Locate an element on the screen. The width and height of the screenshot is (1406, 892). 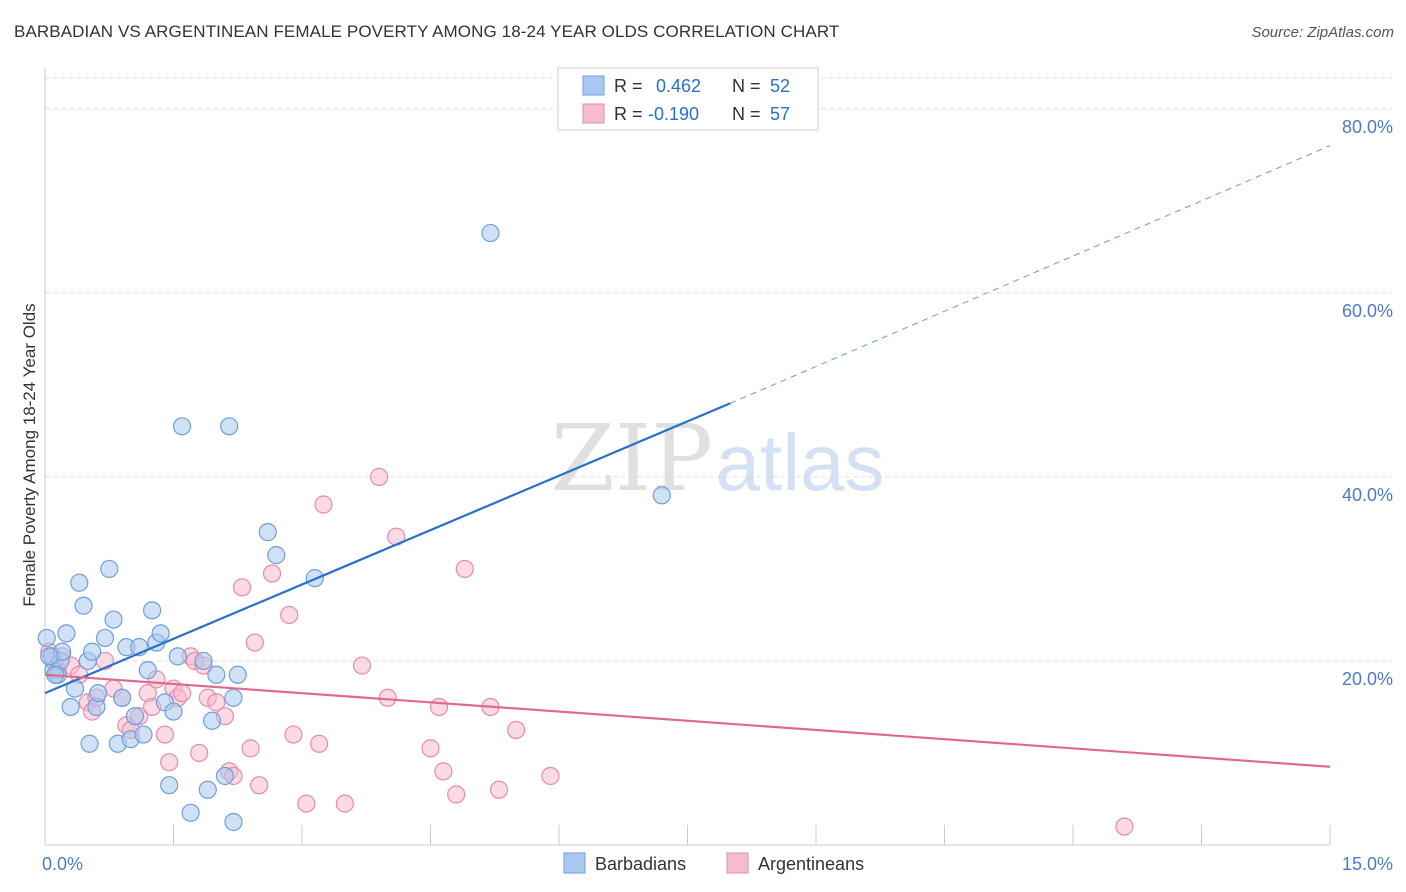
series-legend: Barbadians Argentineans is located at coordinates (713, 863).